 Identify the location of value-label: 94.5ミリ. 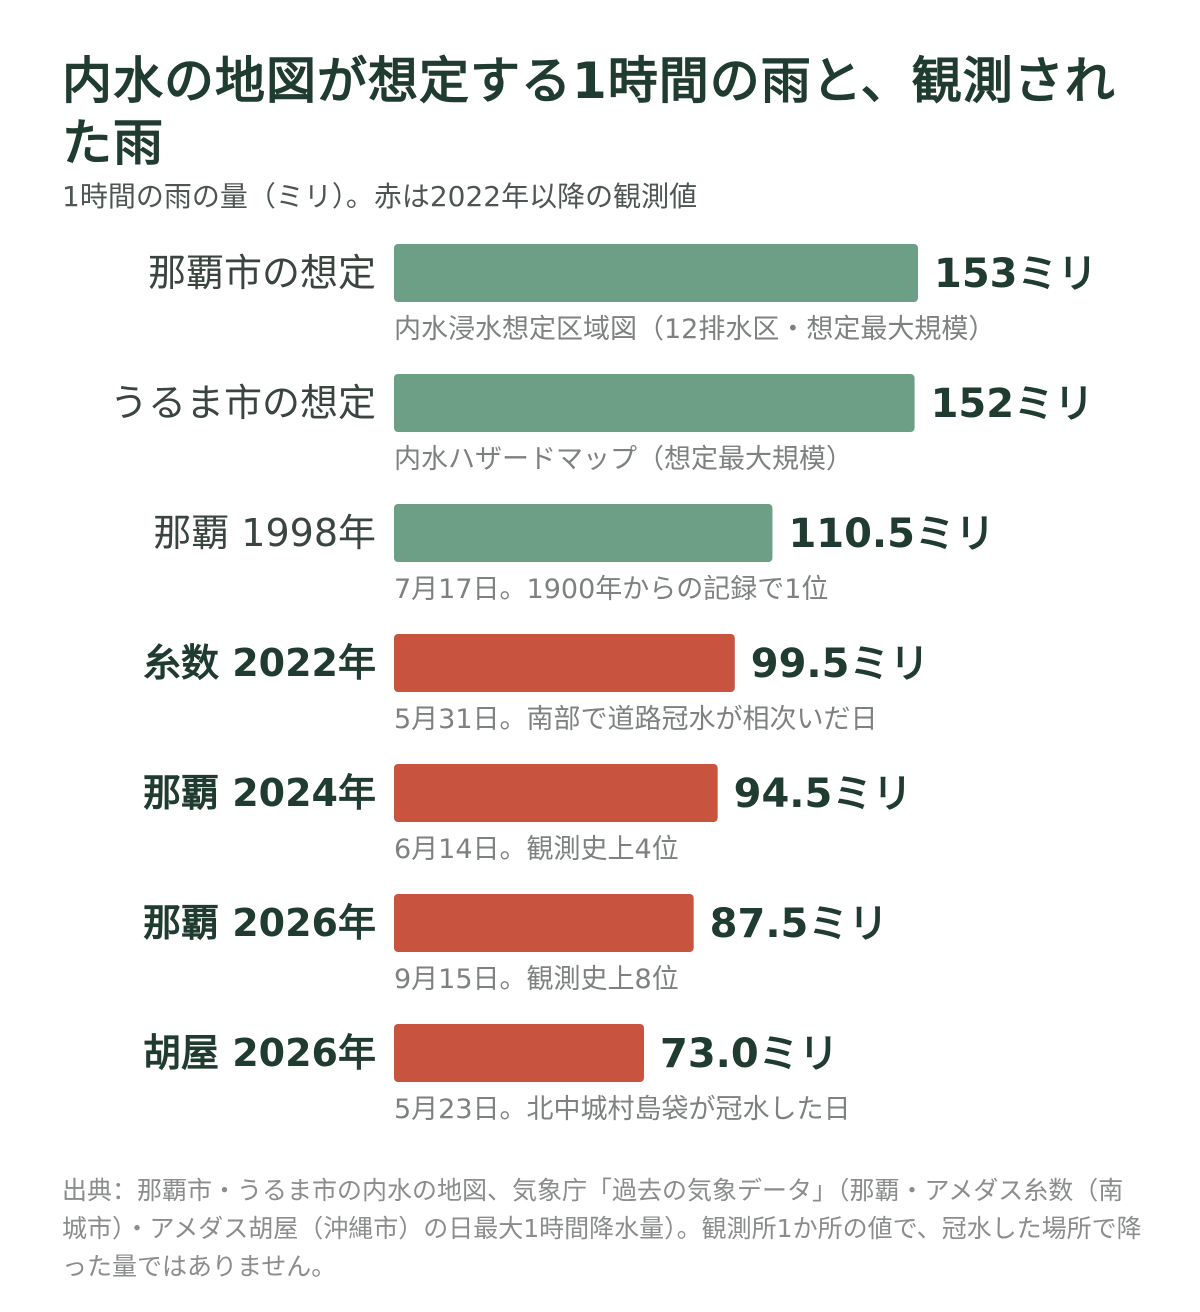
(823, 794).